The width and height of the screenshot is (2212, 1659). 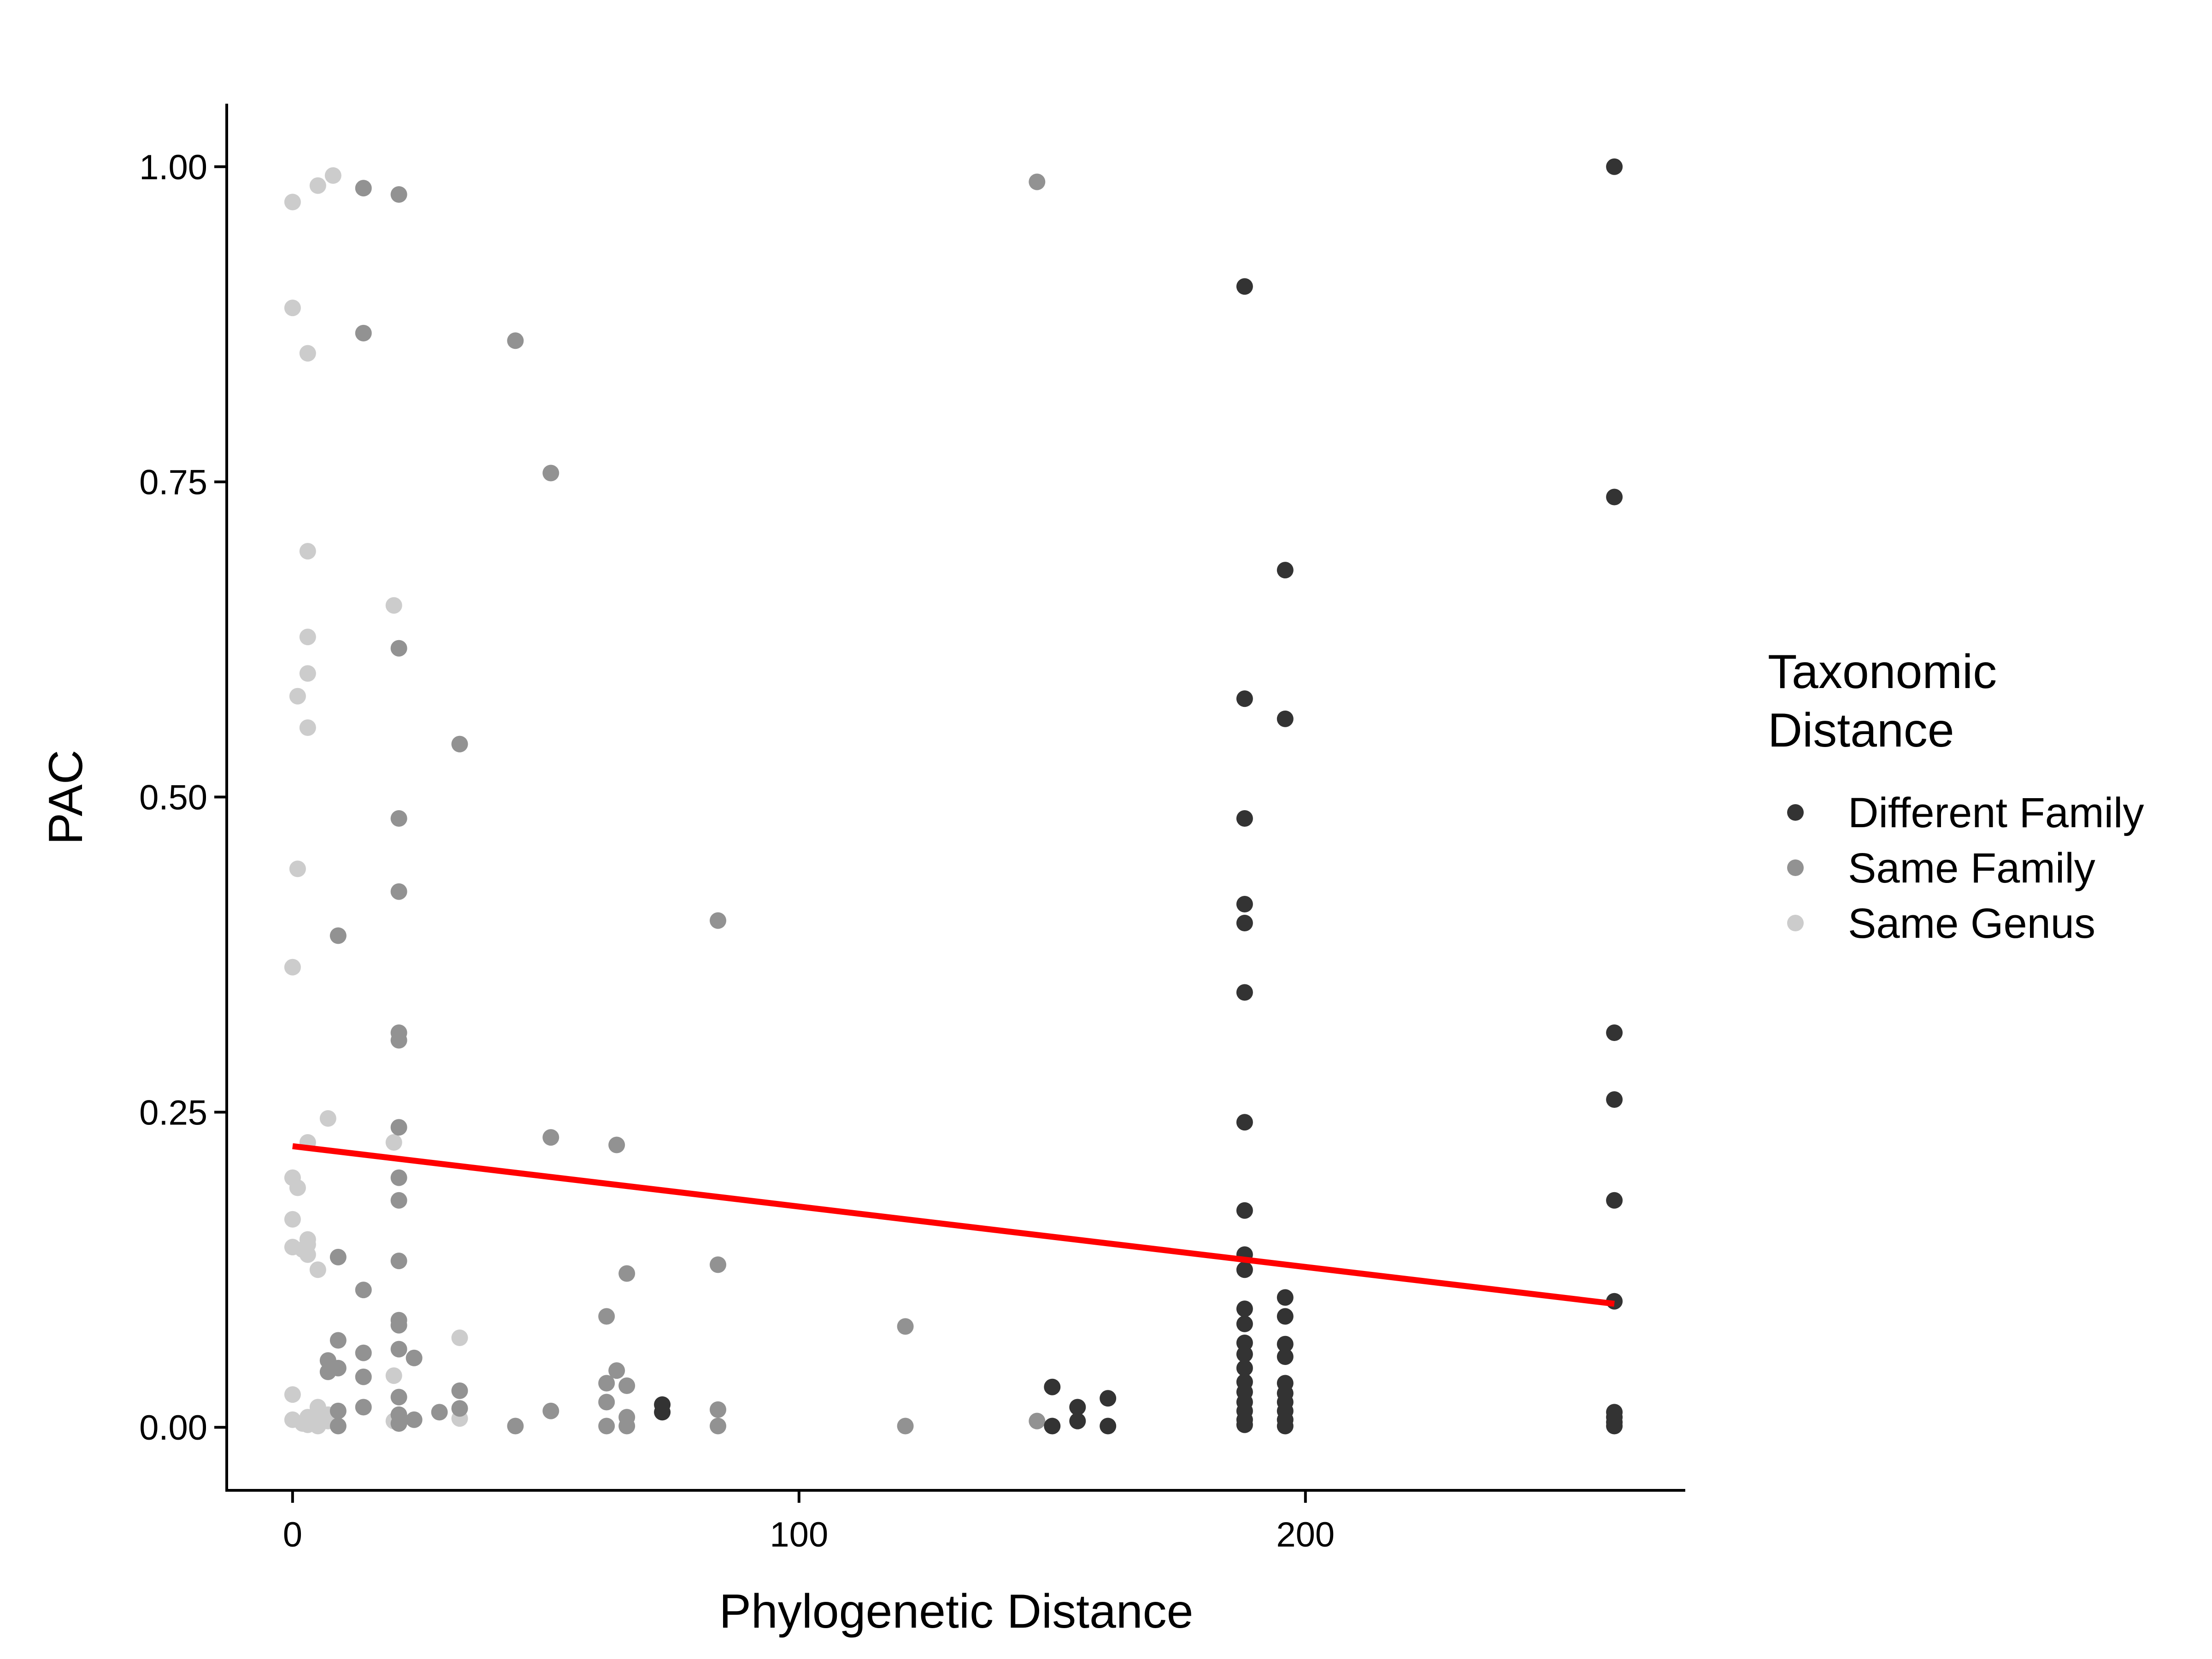 I want to click on y-axis-title: PAC, so click(x=66, y=797).